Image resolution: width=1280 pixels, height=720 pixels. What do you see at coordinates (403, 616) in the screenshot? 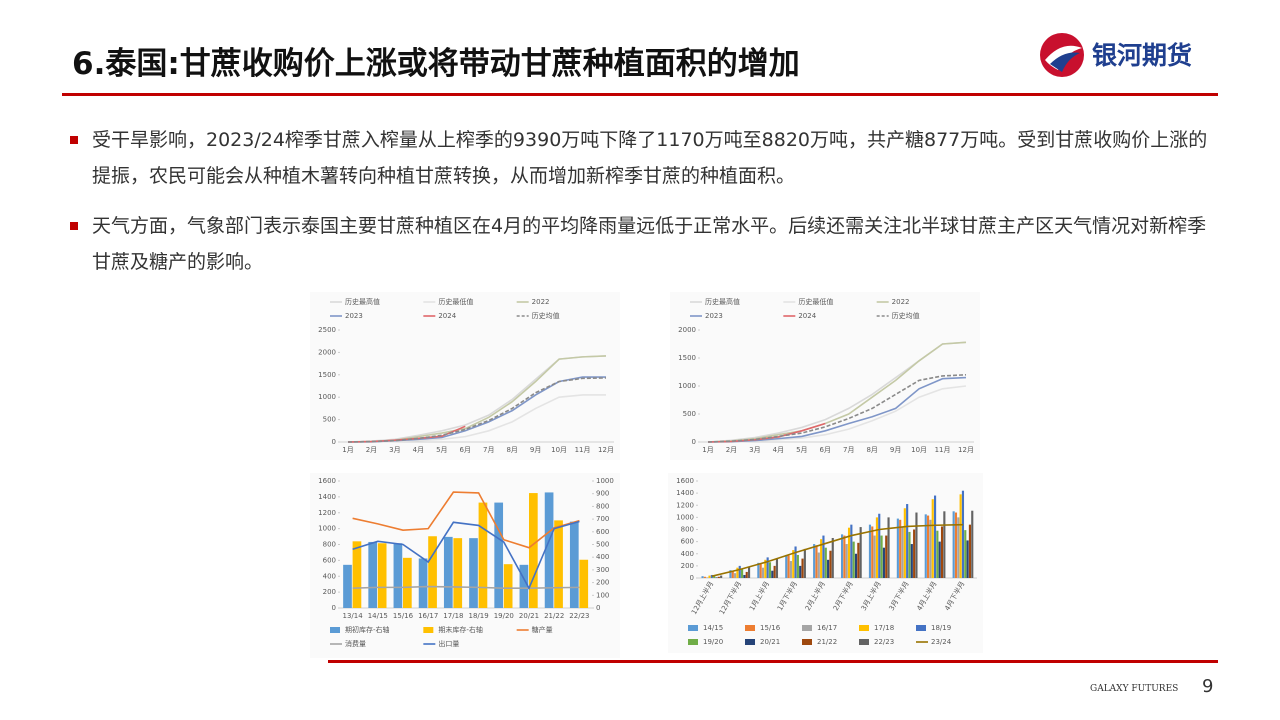
I see `x-tick-label: 15/16` at bounding box center [403, 616].